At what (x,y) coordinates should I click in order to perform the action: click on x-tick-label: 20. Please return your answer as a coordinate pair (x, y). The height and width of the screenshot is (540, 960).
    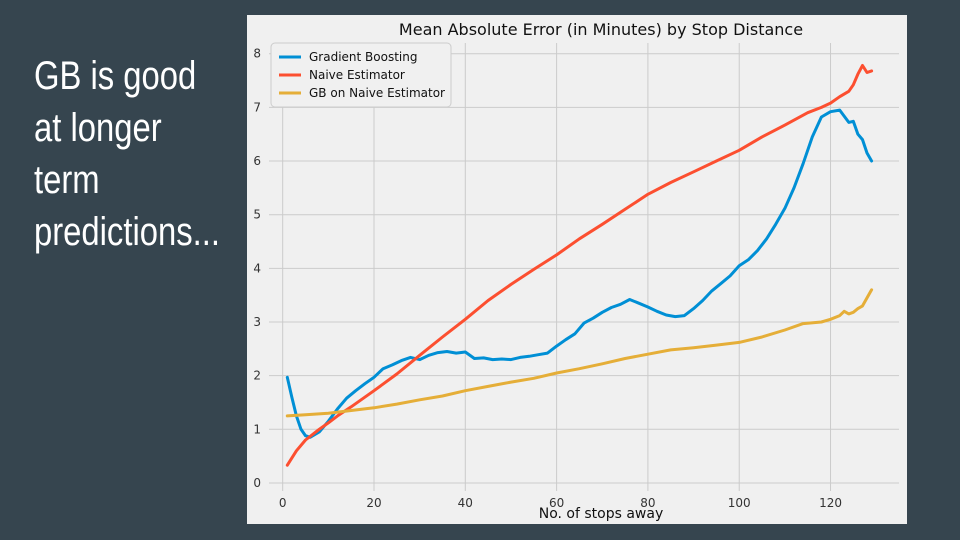
    Looking at the image, I should click on (373, 503).